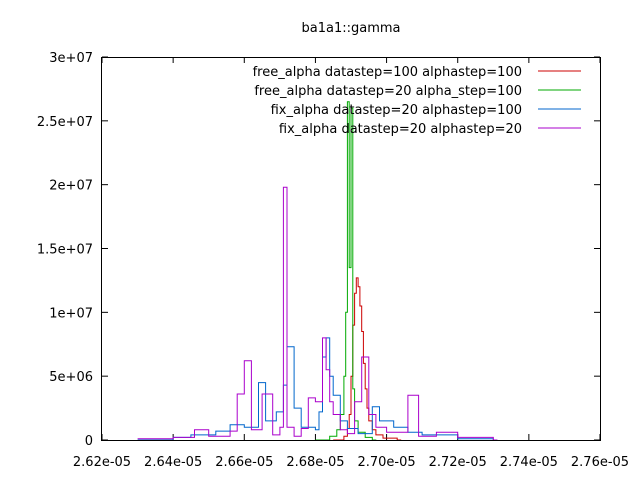 The height and width of the screenshot is (480, 640). What do you see at coordinates (173, 462) in the screenshot?
I see `x-tick-label: 2.64e-05` at bounding box center [173, 462].